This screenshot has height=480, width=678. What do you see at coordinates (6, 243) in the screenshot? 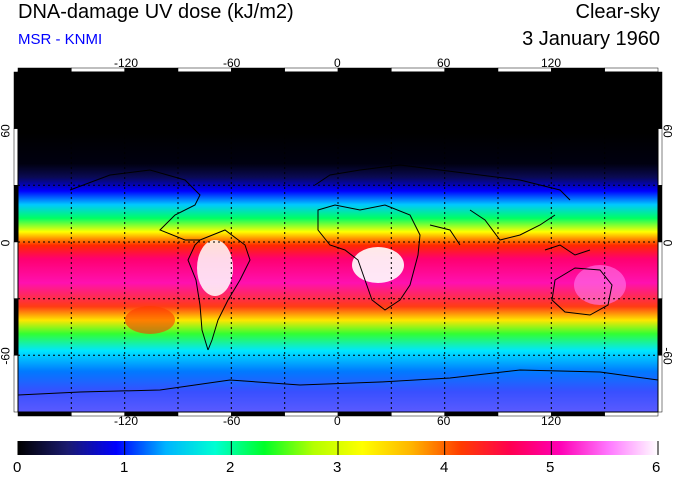
I see `lat-tick-left: 0` at bounding box center [6, 243].